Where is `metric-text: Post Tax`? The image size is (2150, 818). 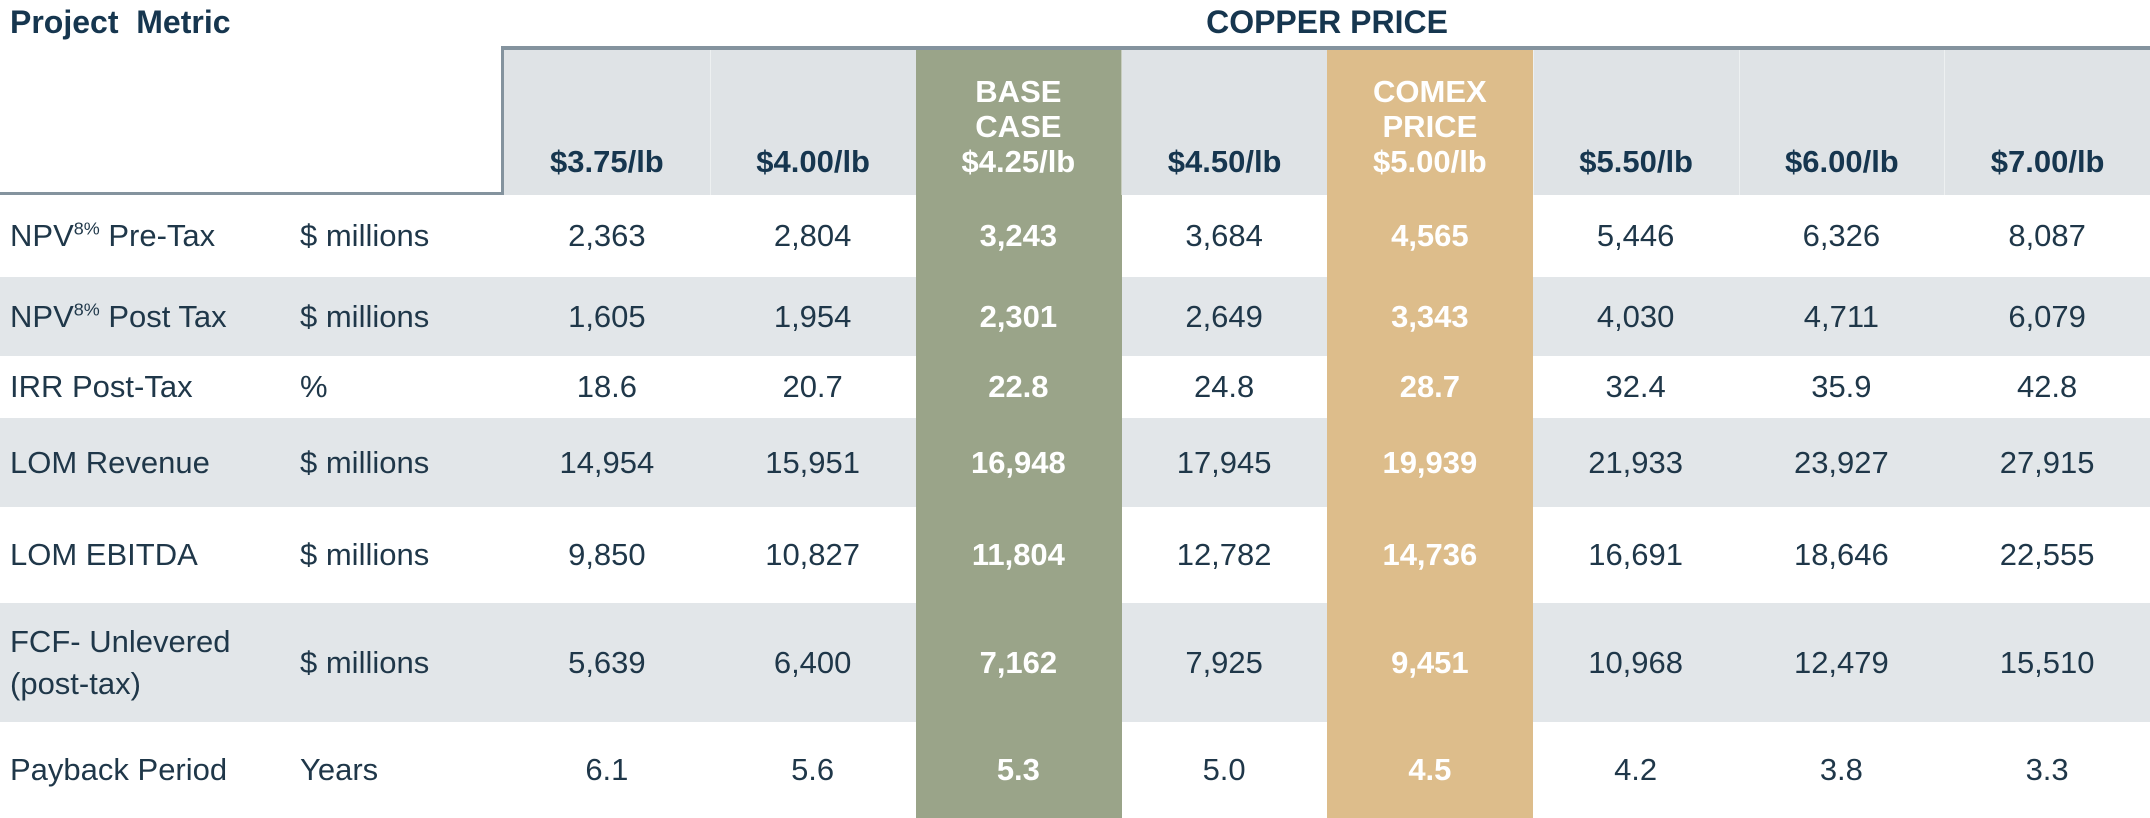 metric-text: Post Tax is located at coordinates (163, 316).